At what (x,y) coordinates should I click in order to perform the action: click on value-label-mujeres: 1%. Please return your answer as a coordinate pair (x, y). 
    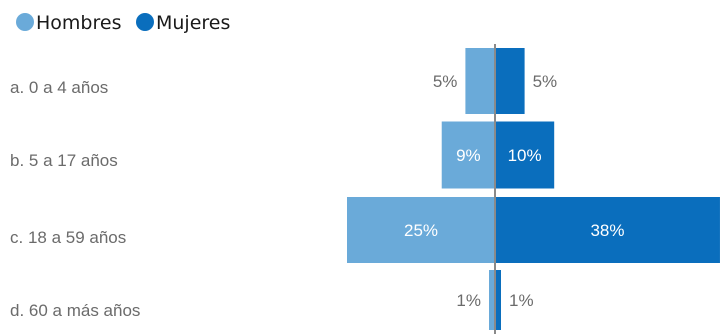
    Looking at the image, I should click on (521, 300).